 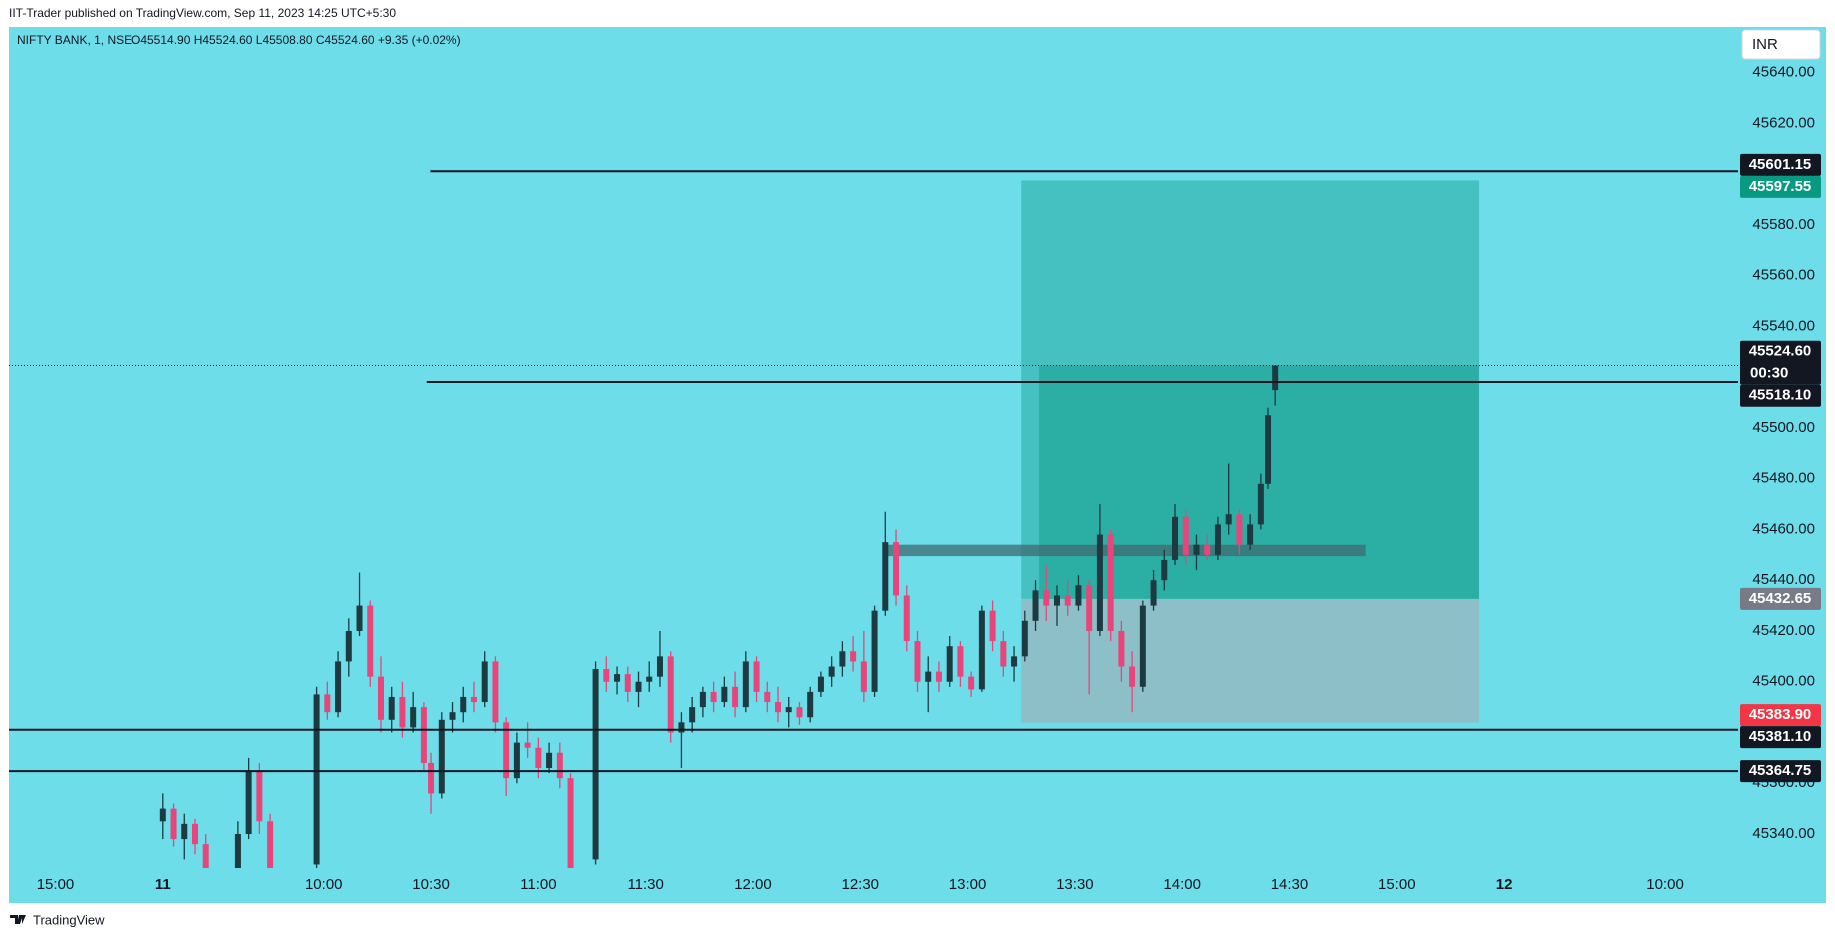 I want to click on currency-button-bg, so click(x=1781, y=44).